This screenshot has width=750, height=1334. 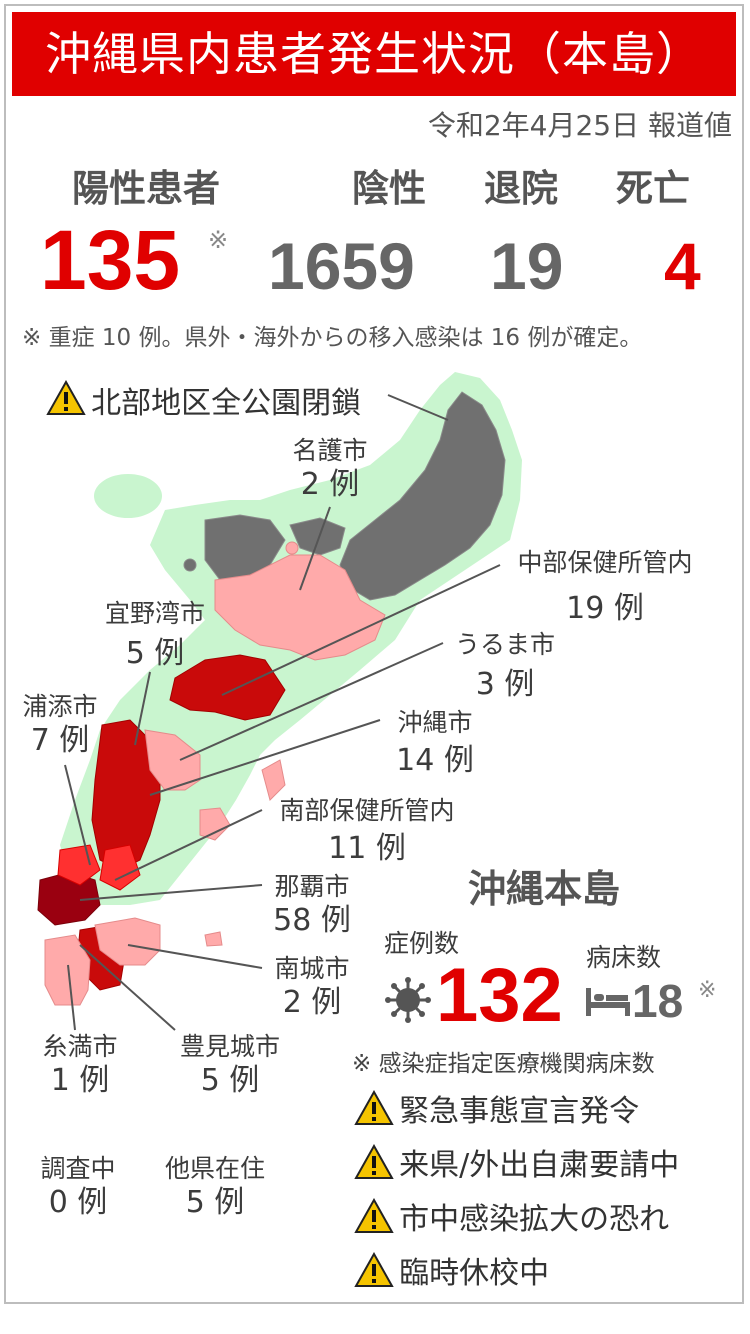 I want to click on alert-item: 来県/外出自粛要請中, so click(x=516, y=1167).